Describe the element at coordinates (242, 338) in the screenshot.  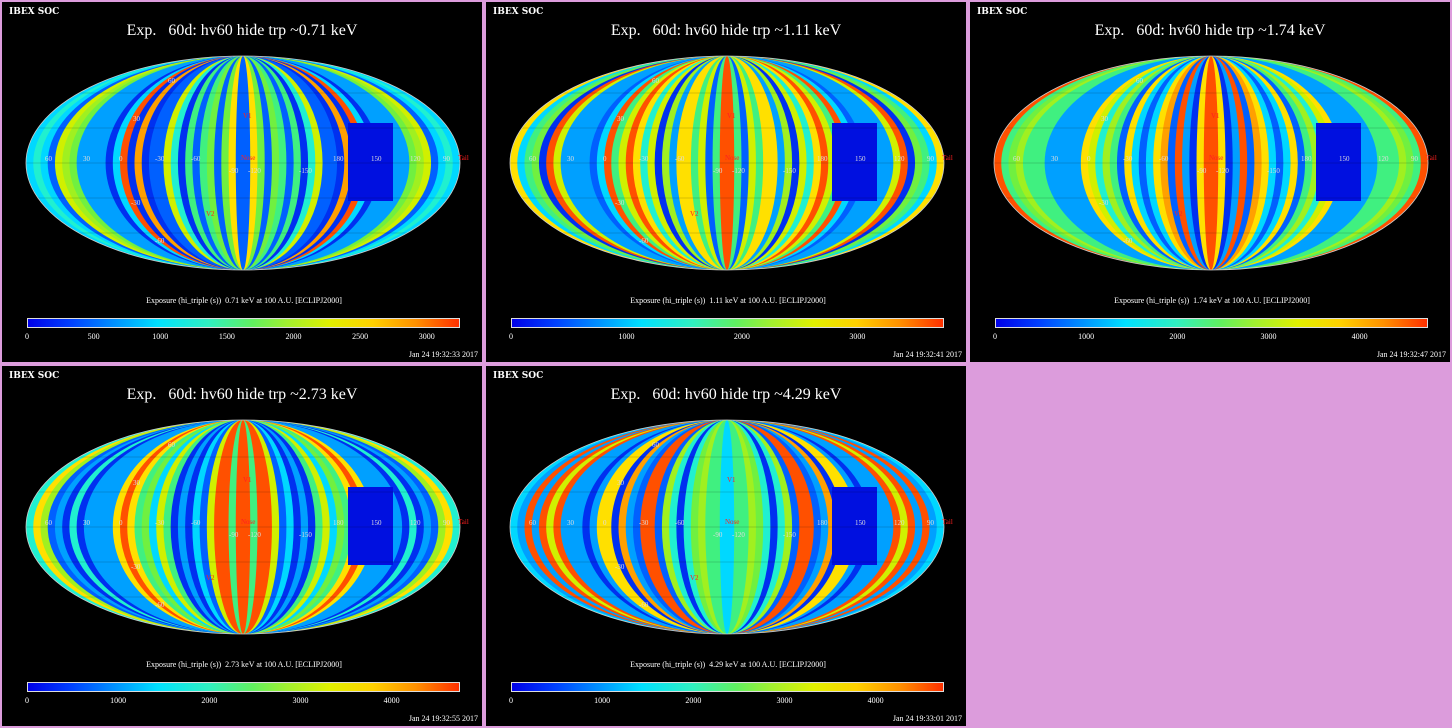
I see `colorbar-ticks: 0 500 1000 1500 2000 2500 3000` at that location.